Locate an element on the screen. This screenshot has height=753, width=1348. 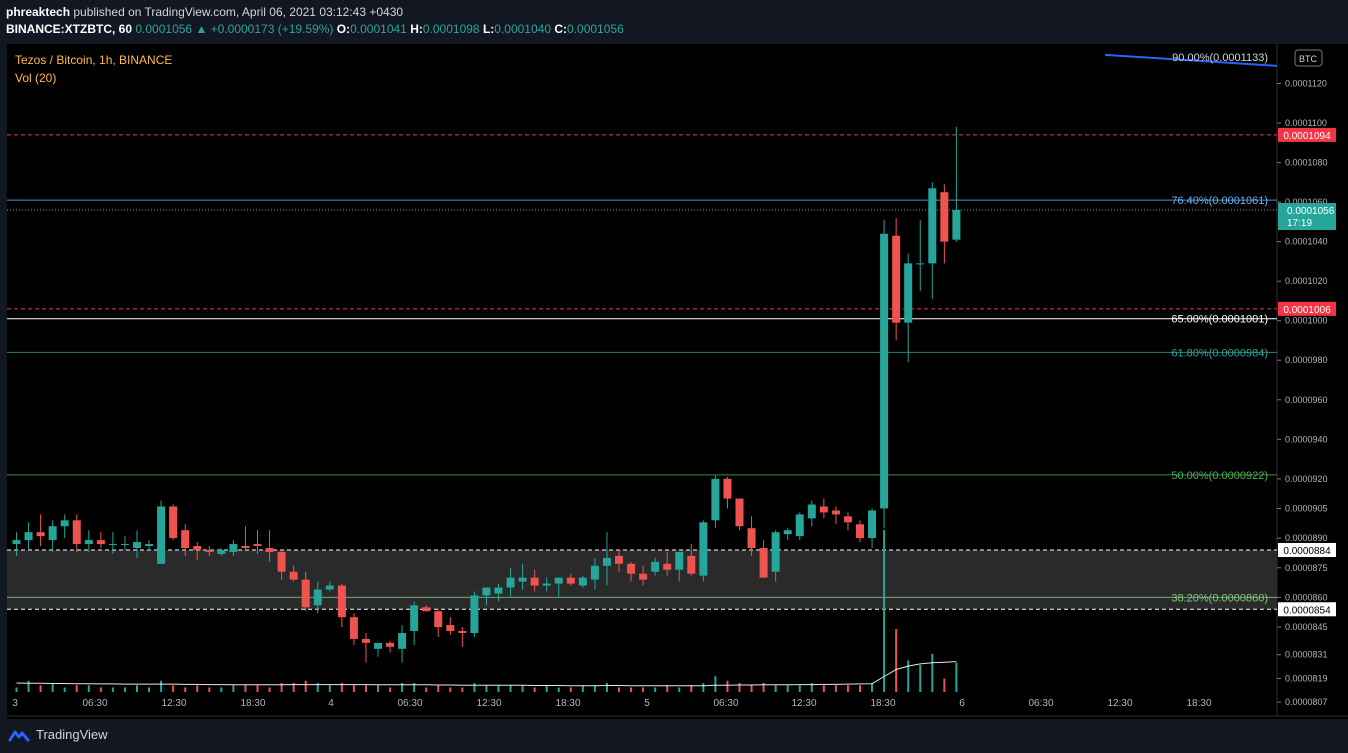
price-line-label: 0.0000884 is located at coordinates (1307, 551).